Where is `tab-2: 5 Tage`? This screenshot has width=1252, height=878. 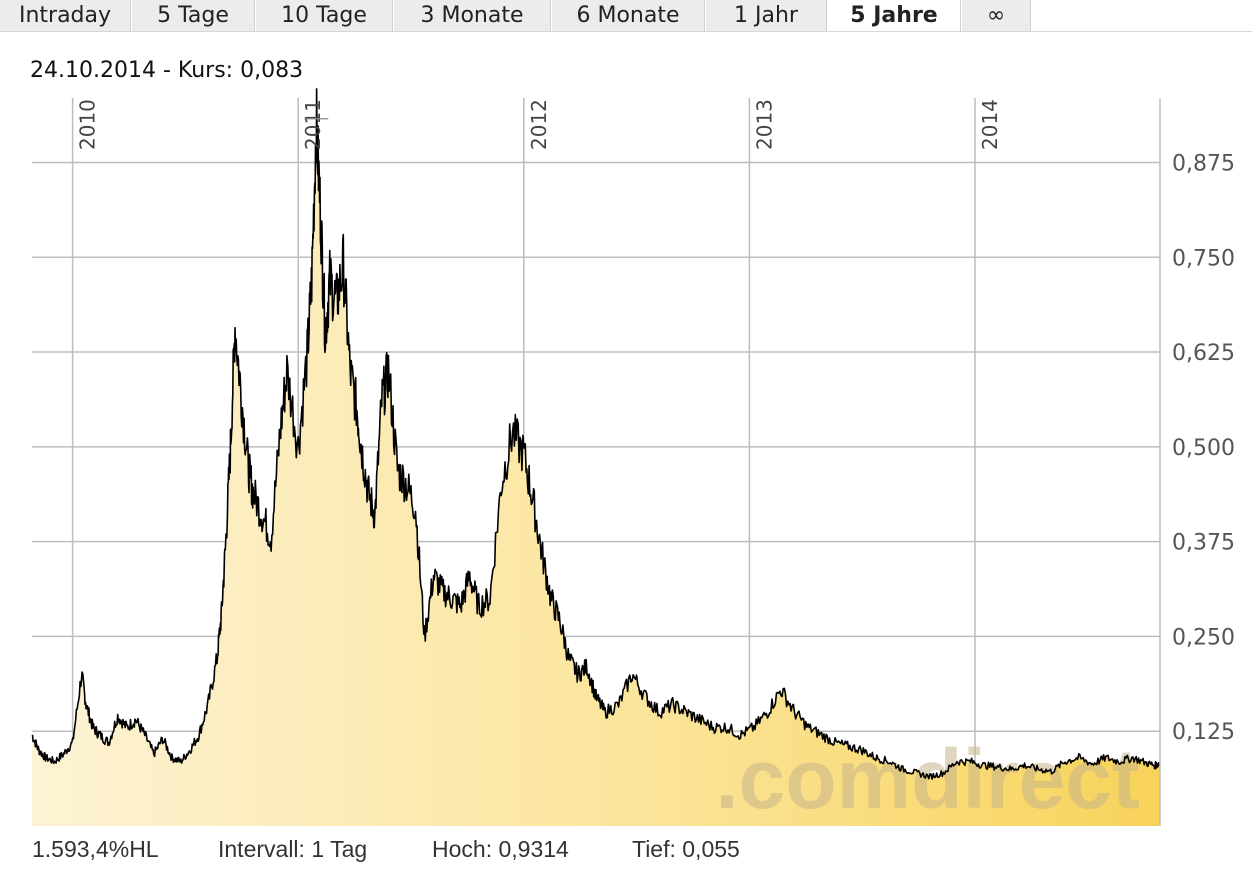
tab-2: 5 Tage is located at coordinates (193, 15).